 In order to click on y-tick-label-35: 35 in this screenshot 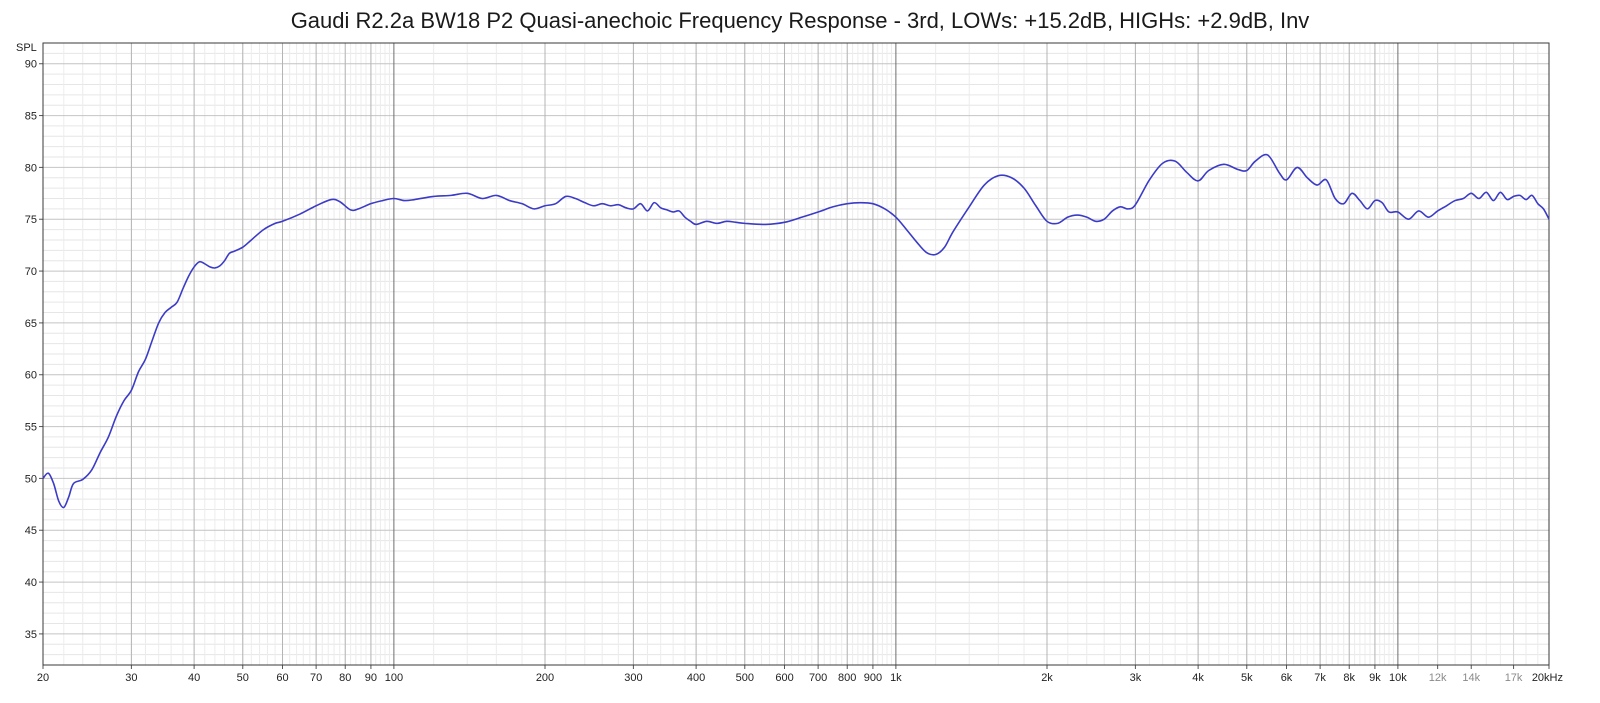, I will do `click(31, 635)`.